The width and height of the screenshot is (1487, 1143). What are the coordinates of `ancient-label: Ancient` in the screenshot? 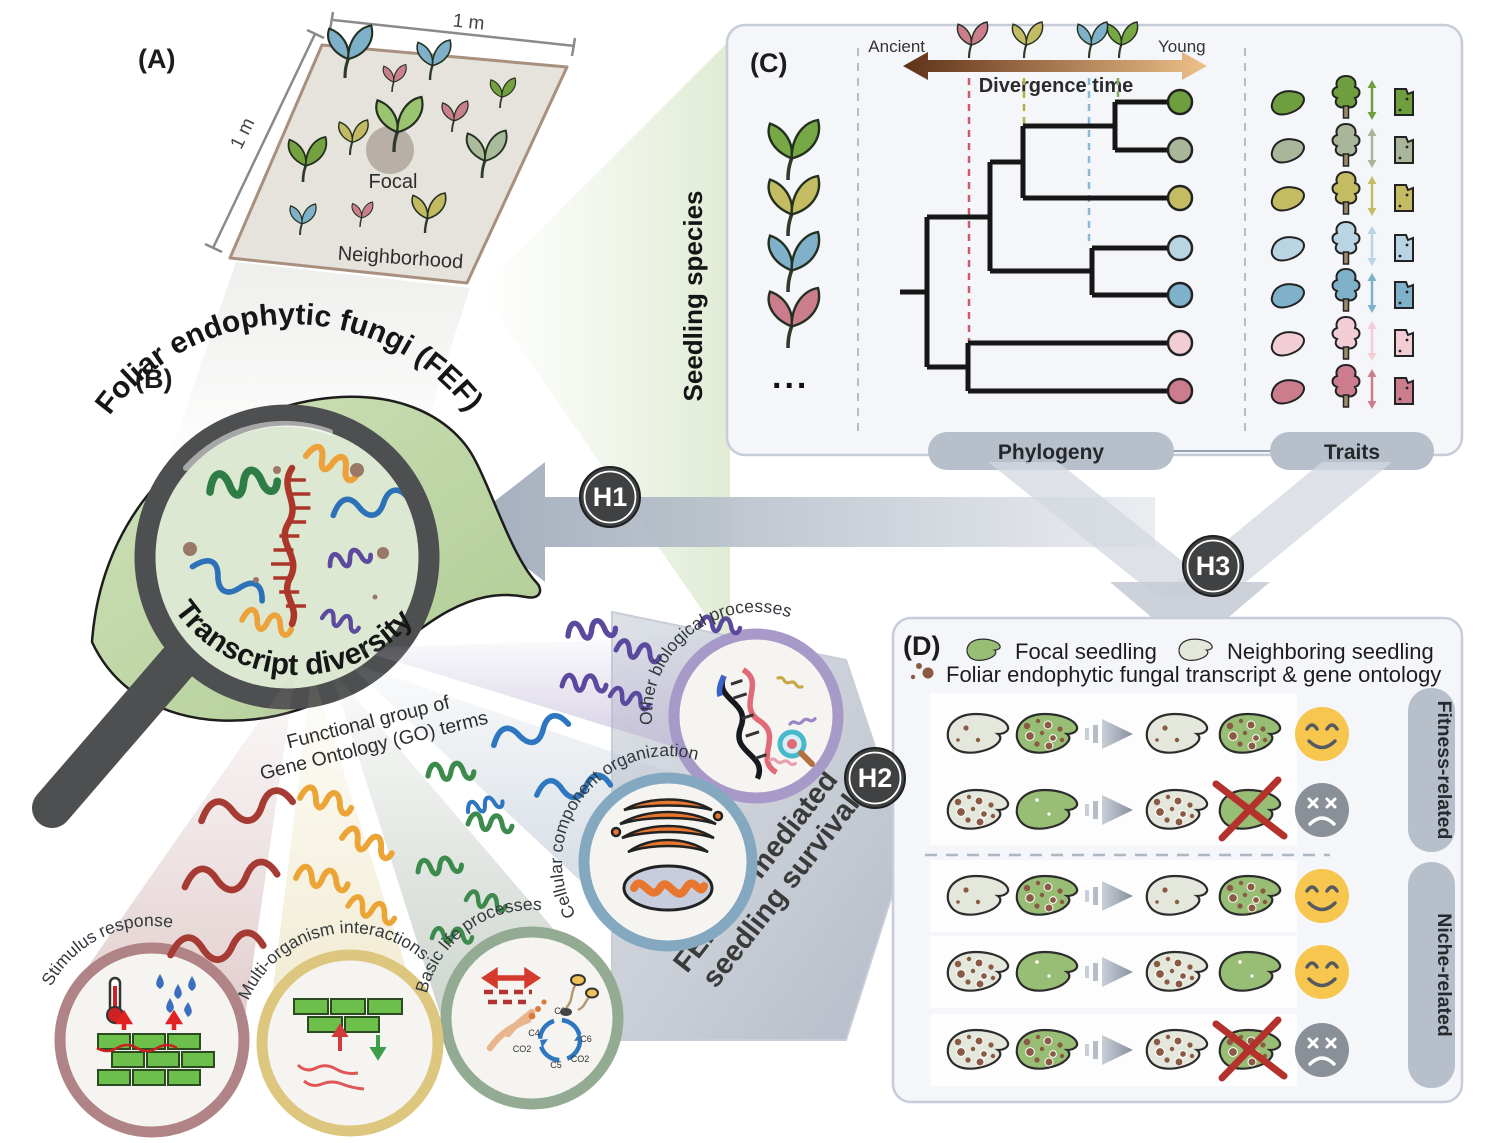 It's located at (896, 46).